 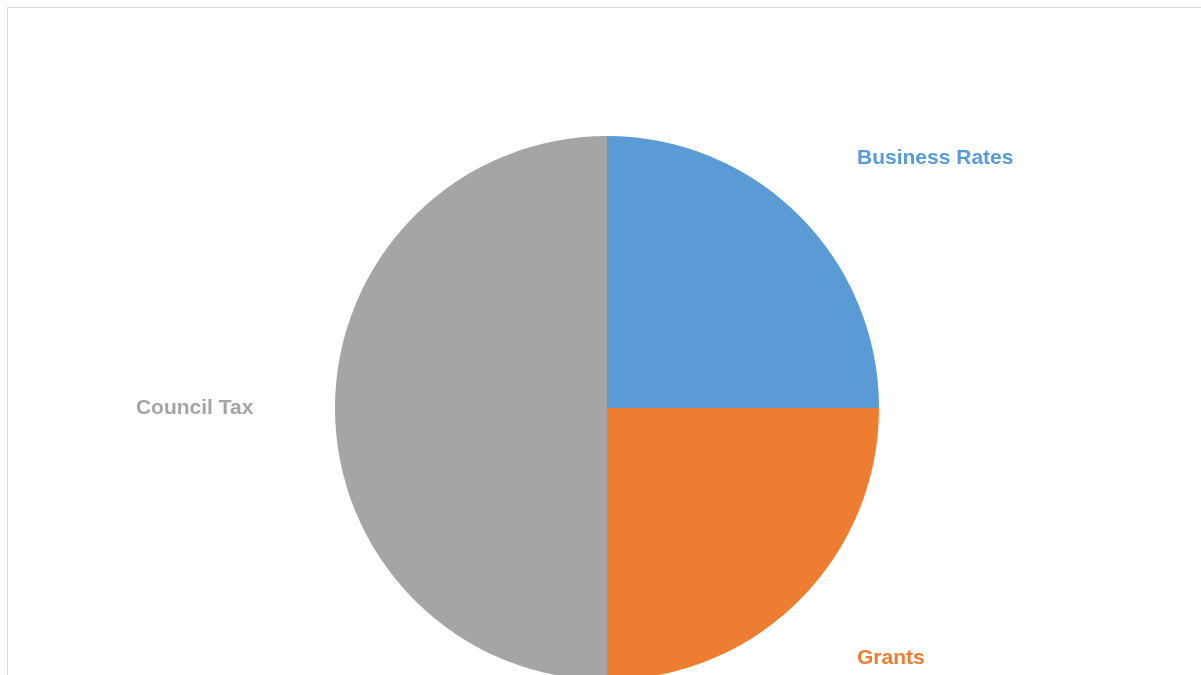 I want to click on slice-label: Council Tax, so click(x=194, y=406).